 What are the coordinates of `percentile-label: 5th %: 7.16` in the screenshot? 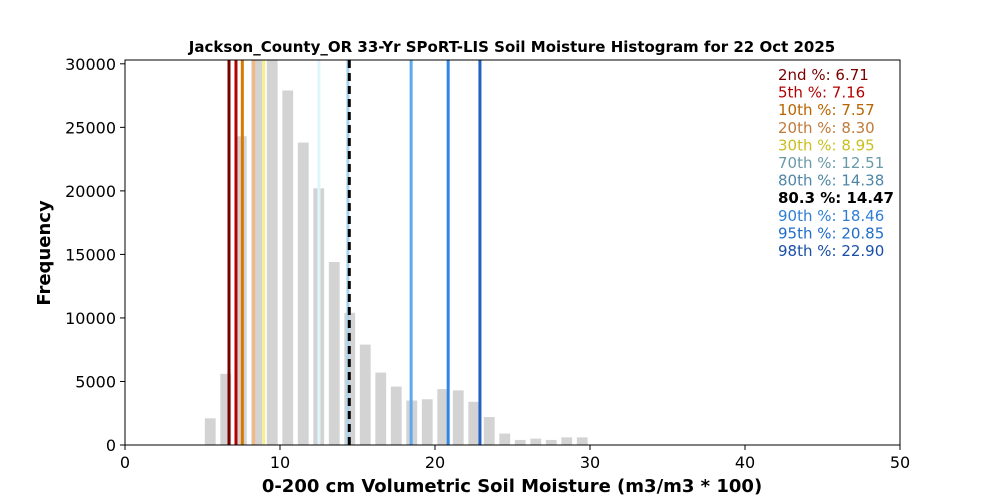 It's located at (821, 93).